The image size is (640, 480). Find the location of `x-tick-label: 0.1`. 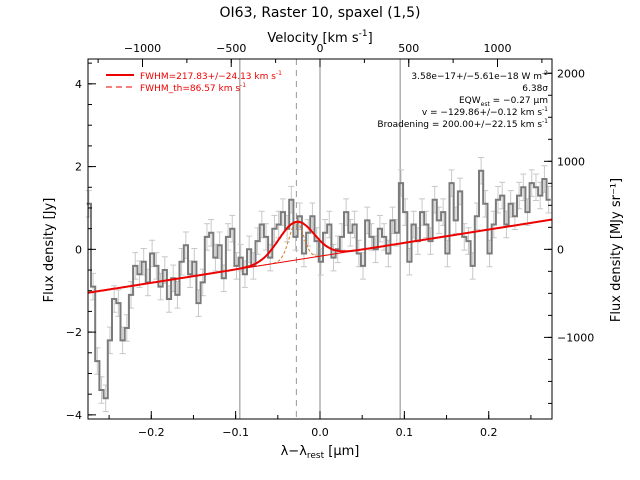

x-tick-label: 0.1 is located at coordinates (405, 432).